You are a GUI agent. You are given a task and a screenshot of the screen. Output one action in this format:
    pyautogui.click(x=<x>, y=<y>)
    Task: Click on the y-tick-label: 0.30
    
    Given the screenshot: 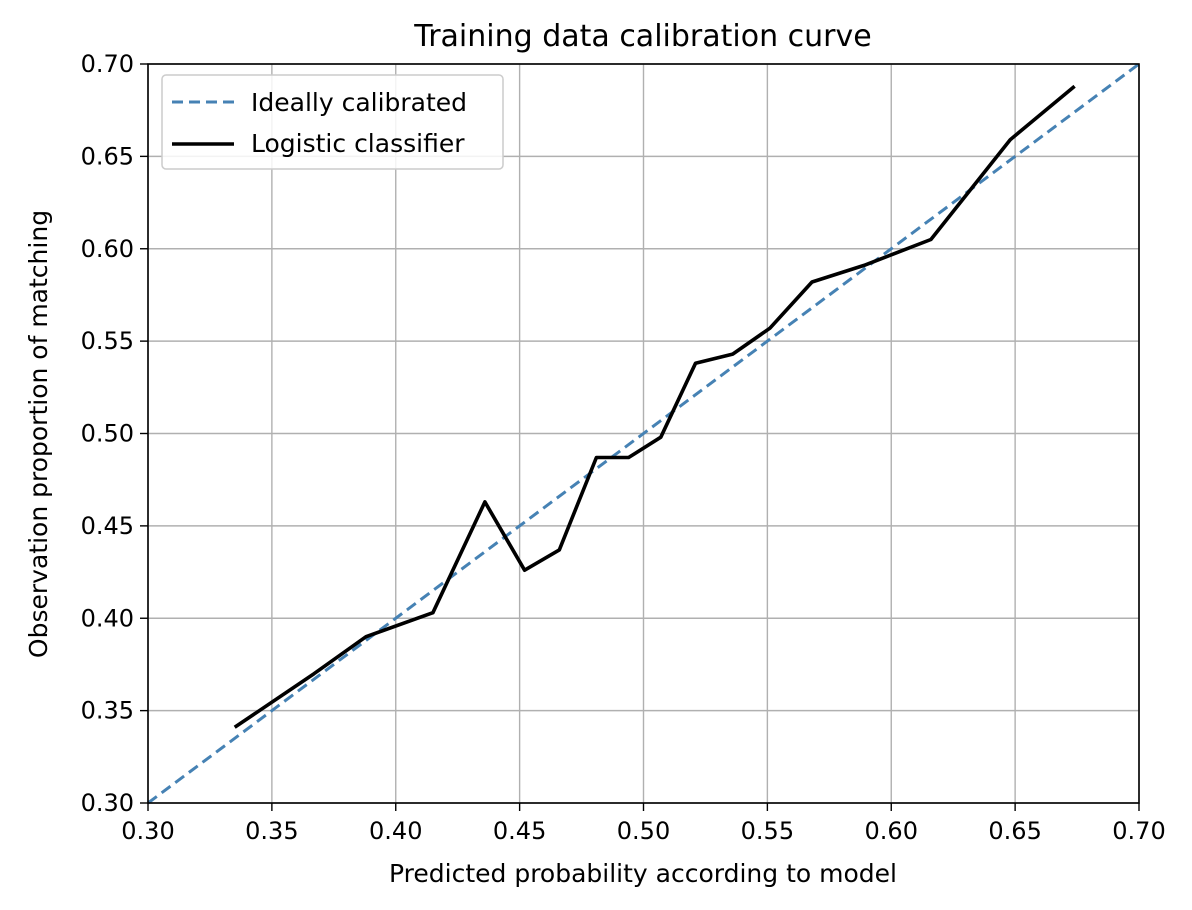 What is the action you would take?
    pyautogui.click(x=107, y=803)
    